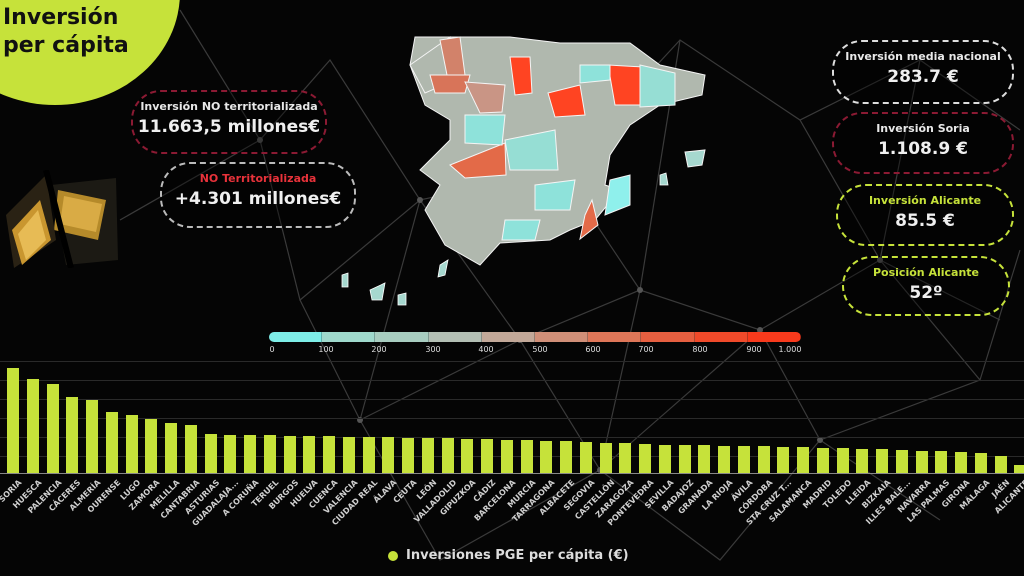 The width and height of the screenshot is (1024, 576). I want to click on scale-tick: 800, so click(700, 349).